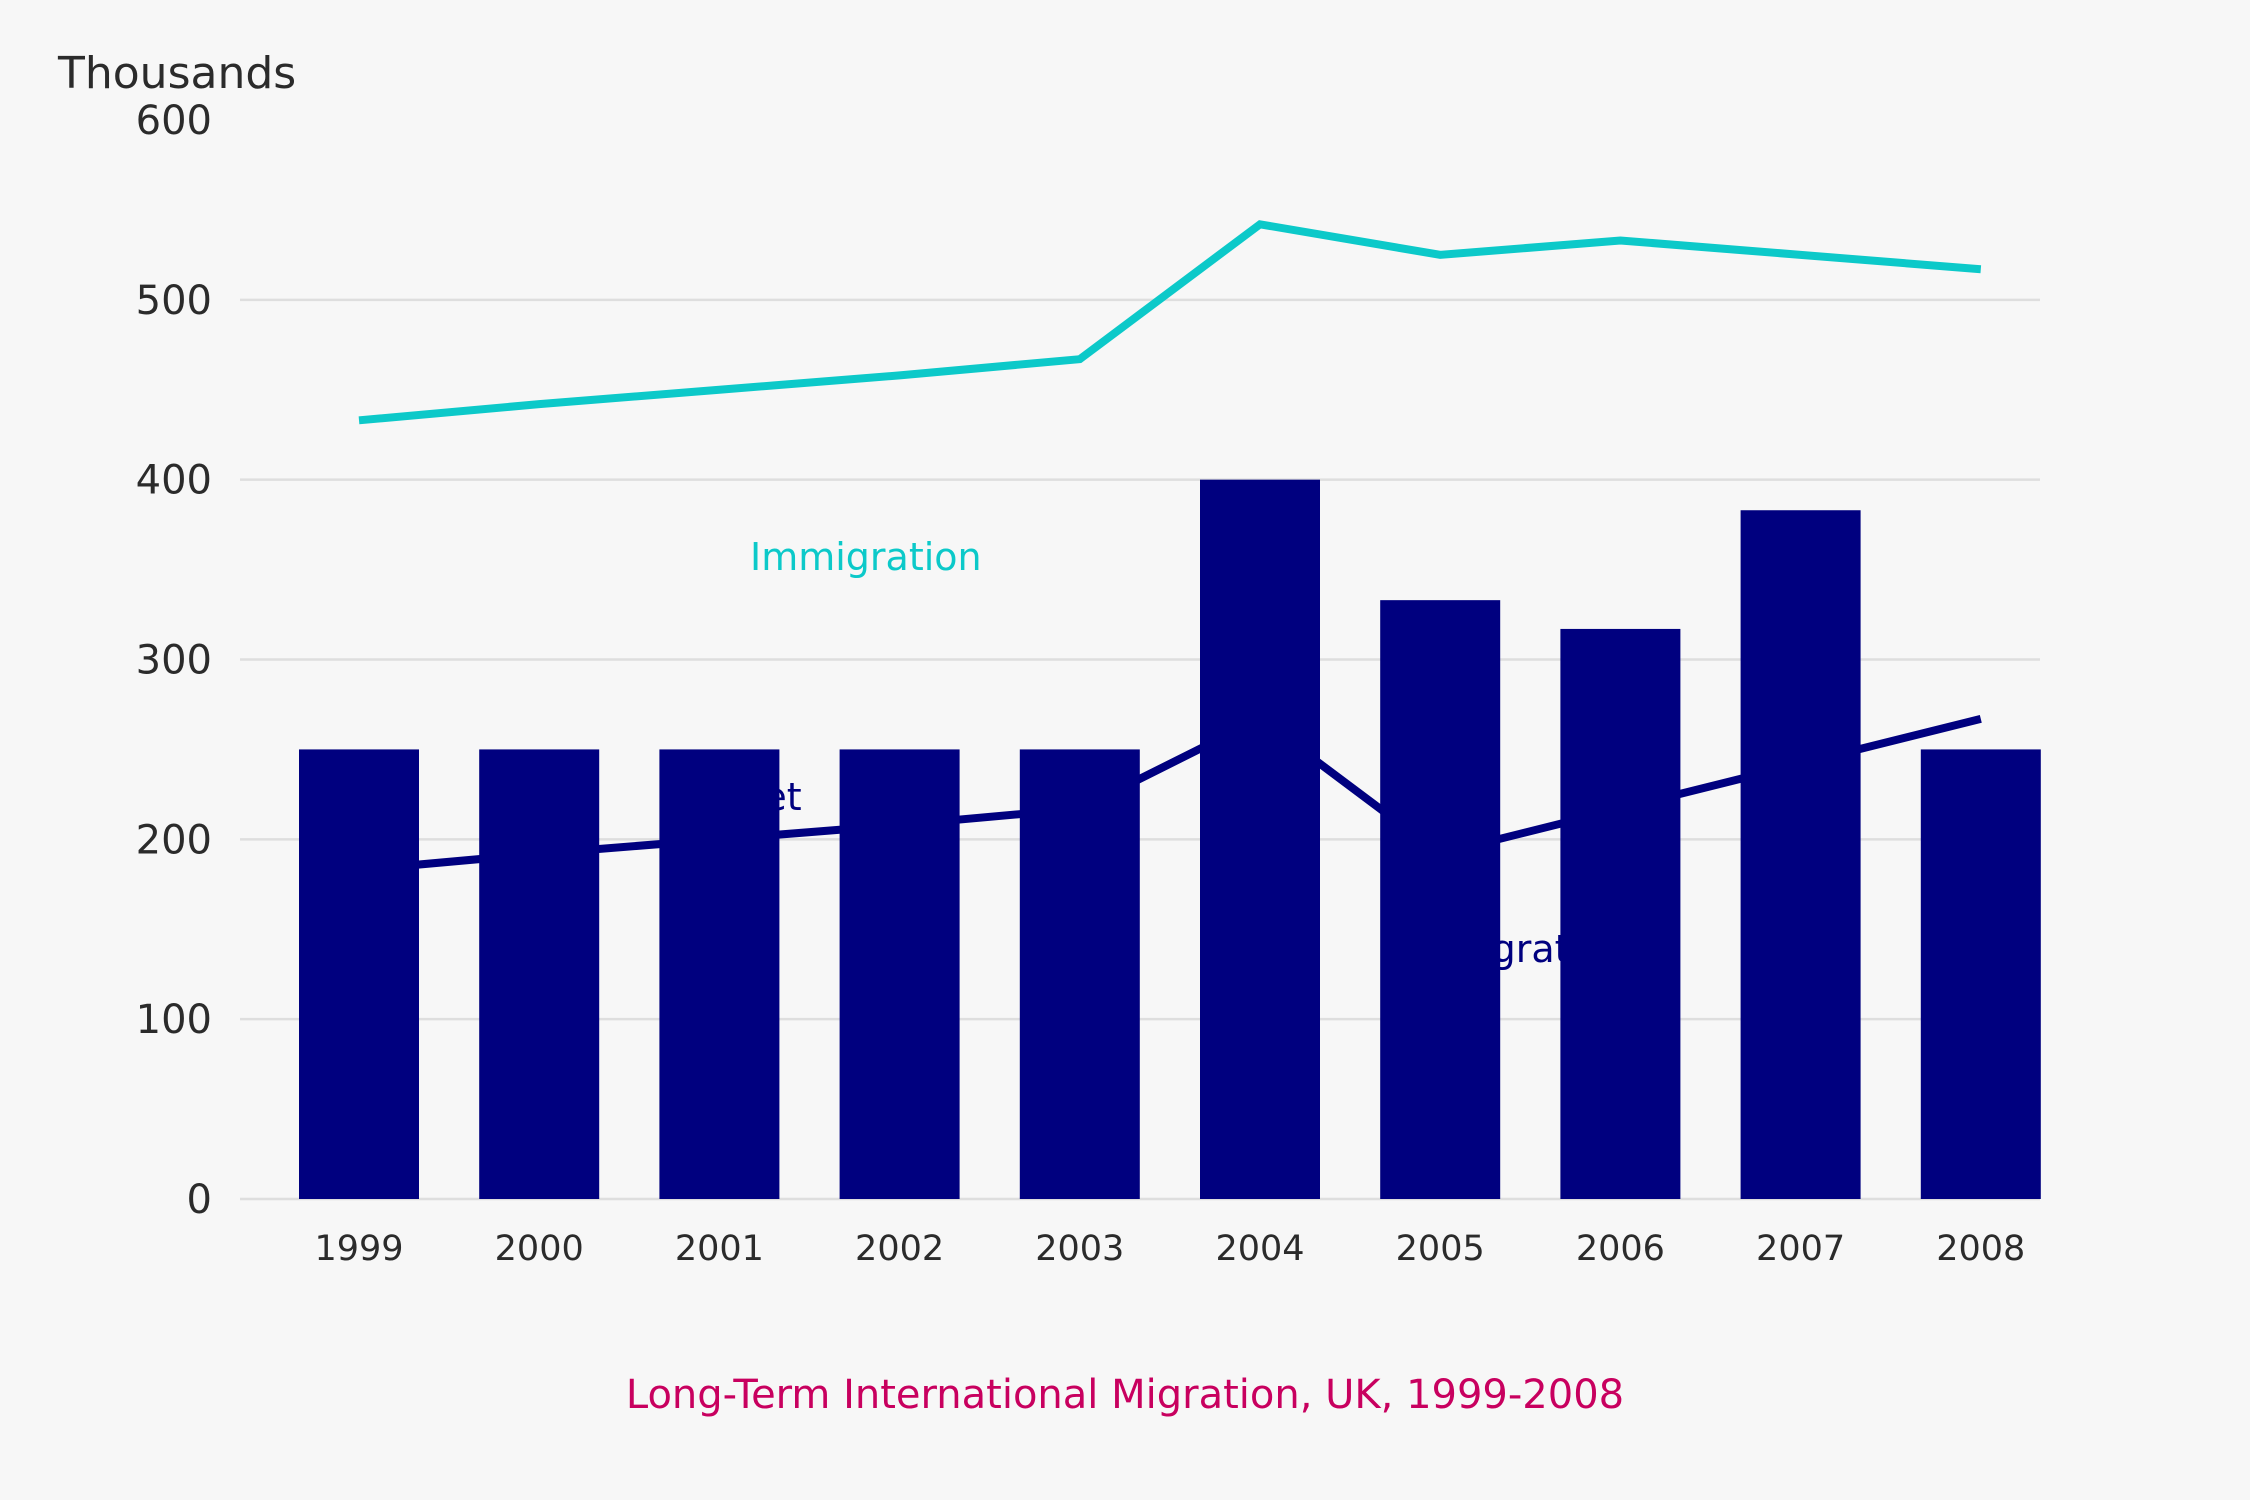 This screenshot has width=2250, height=1500. What do you see at coordinates (174, 121) in the screenshot?
I see `y-tick-label: 600` at bounding box center [174, 121].